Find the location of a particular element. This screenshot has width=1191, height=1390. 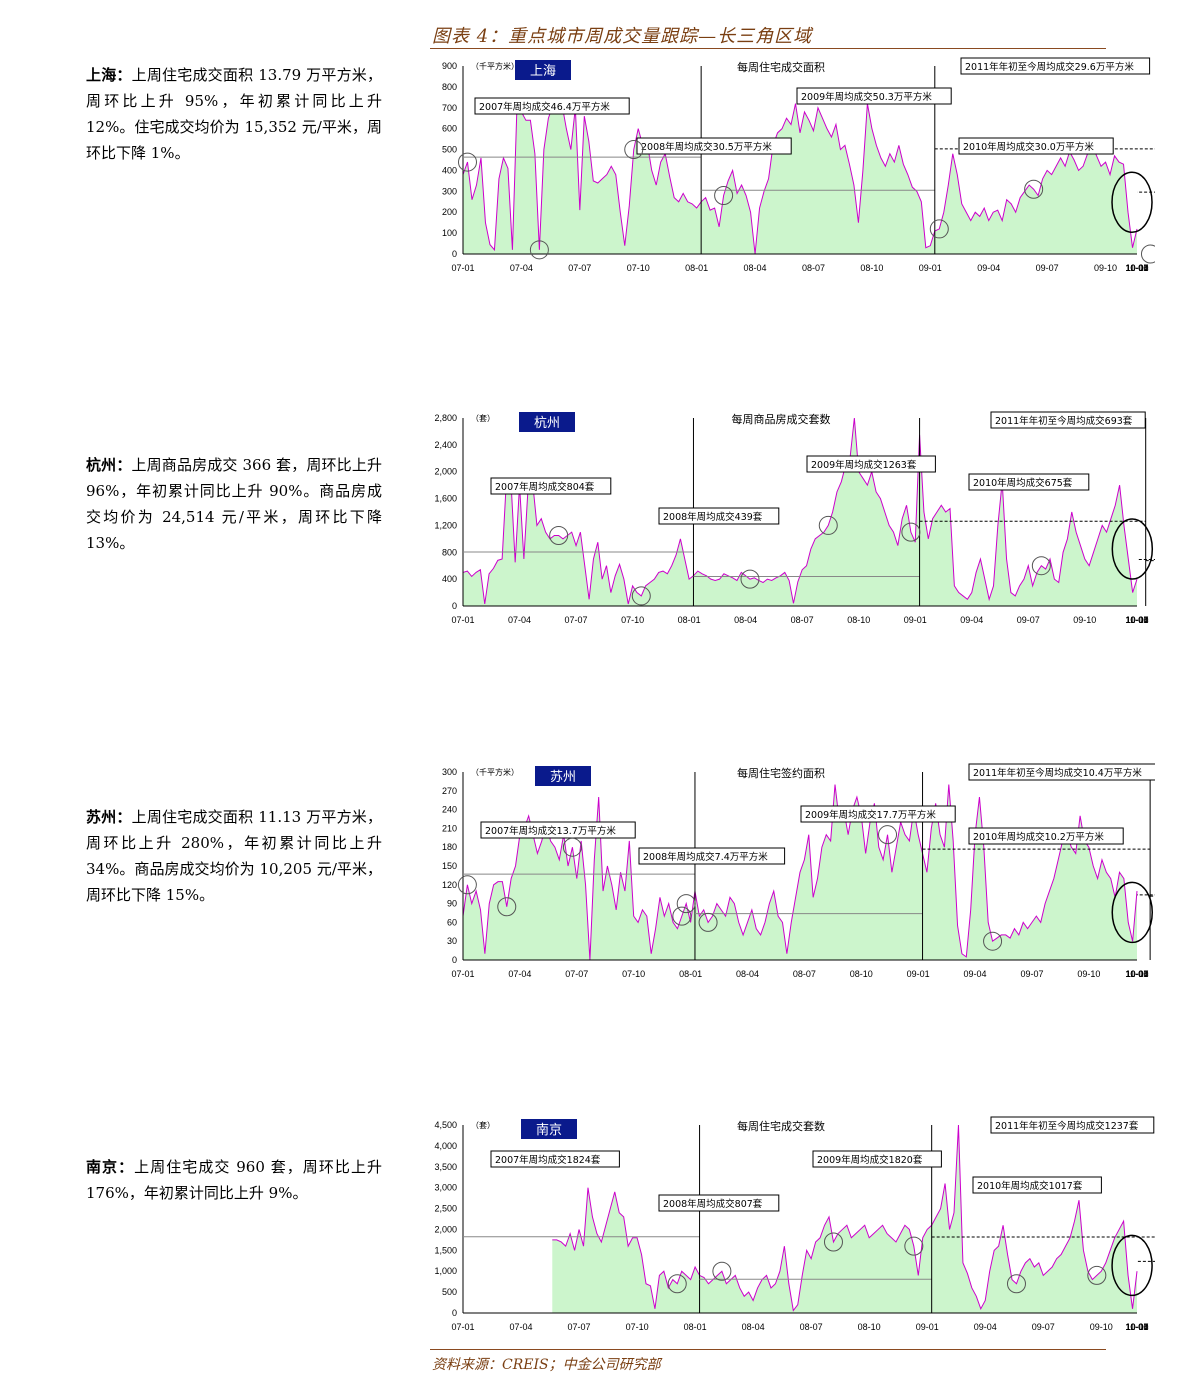

y-tick-label: 900 is located at coordinates (449, 66).